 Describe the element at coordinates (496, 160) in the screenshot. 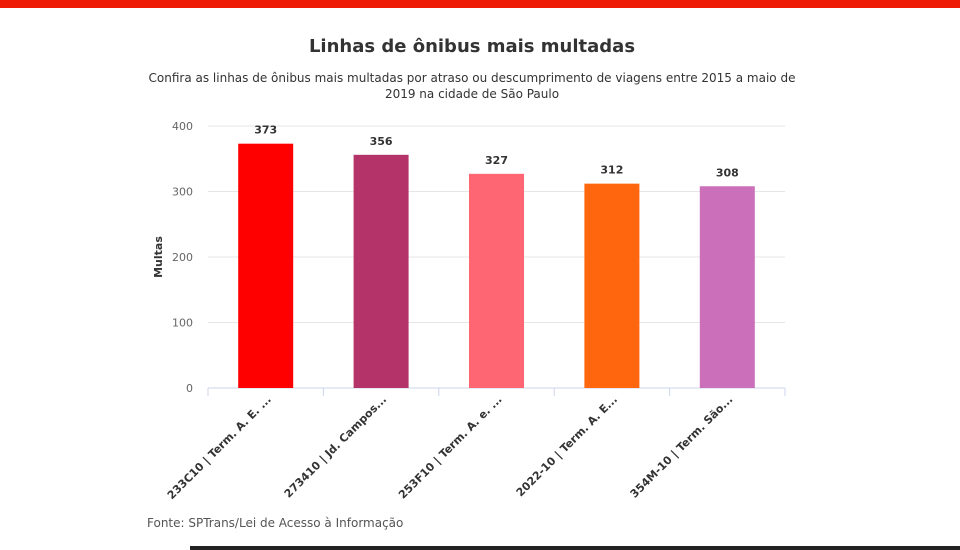

I see `data-label: 327` at that location.